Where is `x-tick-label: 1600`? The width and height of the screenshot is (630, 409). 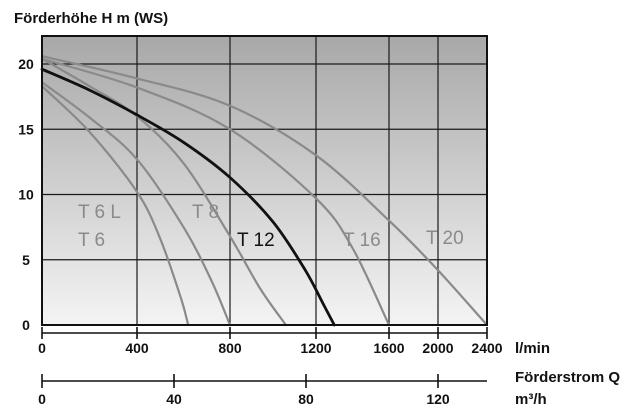
x-tick-label: 1600 is located at coordinates (388, 348).